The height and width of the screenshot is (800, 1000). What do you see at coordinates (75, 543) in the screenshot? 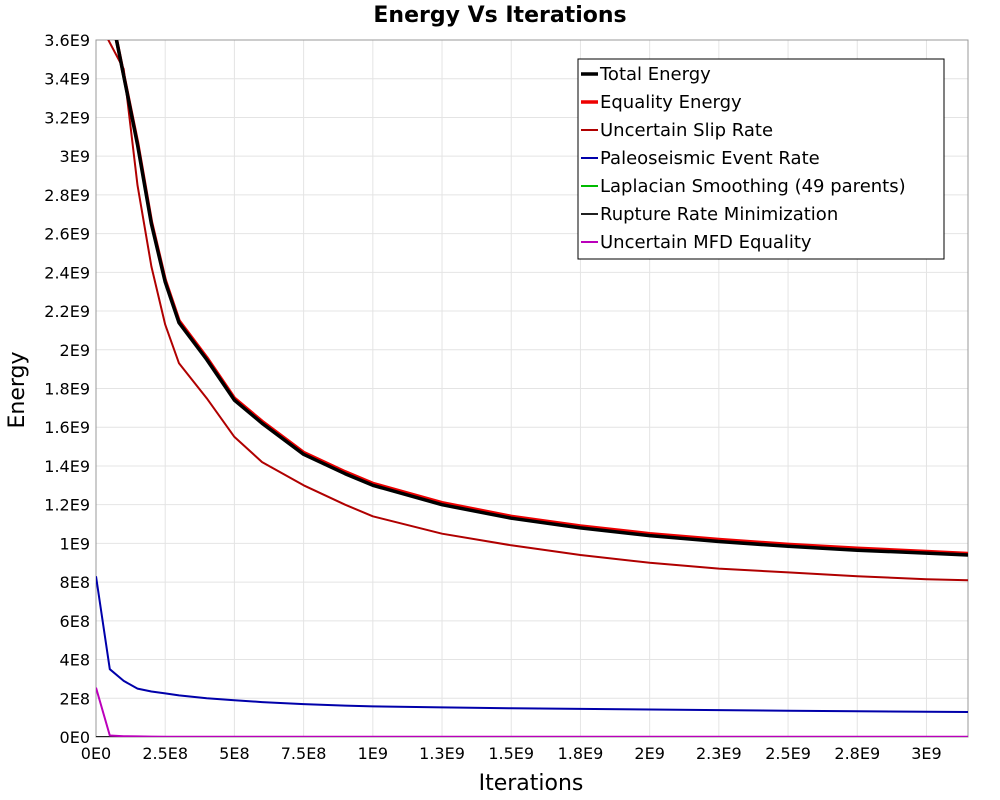
I see `y-tick-label: 1E9` at bounding box center [75, 543].